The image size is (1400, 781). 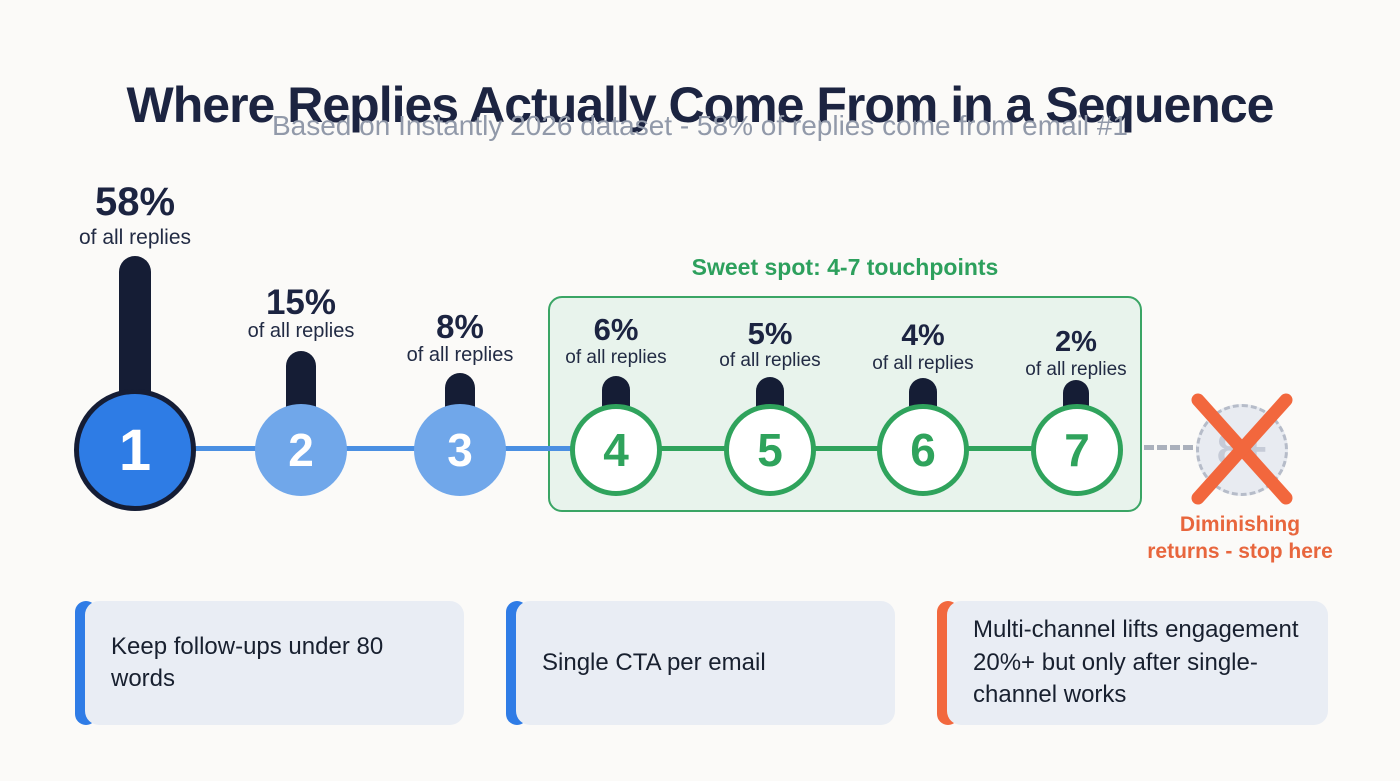 What do you see at coordinates (616, 357) in the screenshot?
I see `touchpoint-4-sublabel: of all replies` at bounding box center [616, 357].